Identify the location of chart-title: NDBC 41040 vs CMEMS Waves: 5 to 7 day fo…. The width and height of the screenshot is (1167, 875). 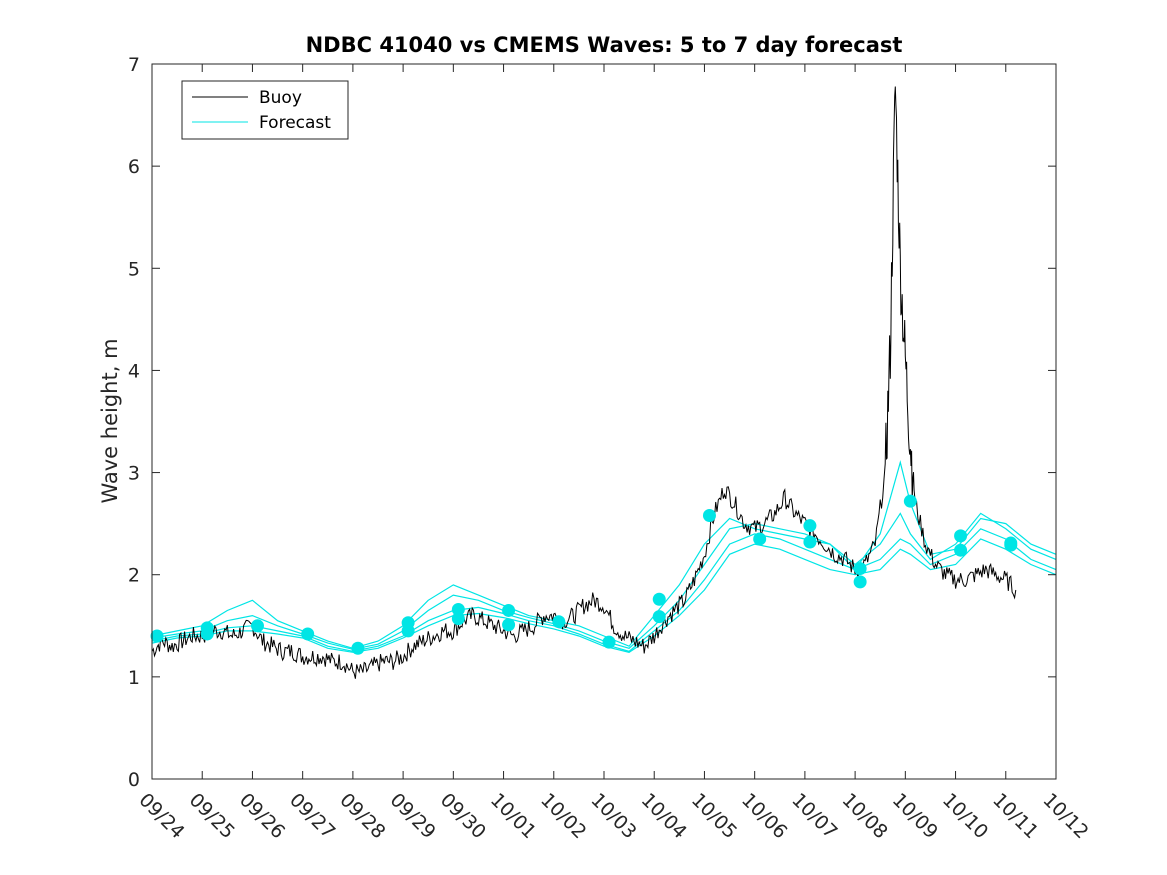
(604, 45).